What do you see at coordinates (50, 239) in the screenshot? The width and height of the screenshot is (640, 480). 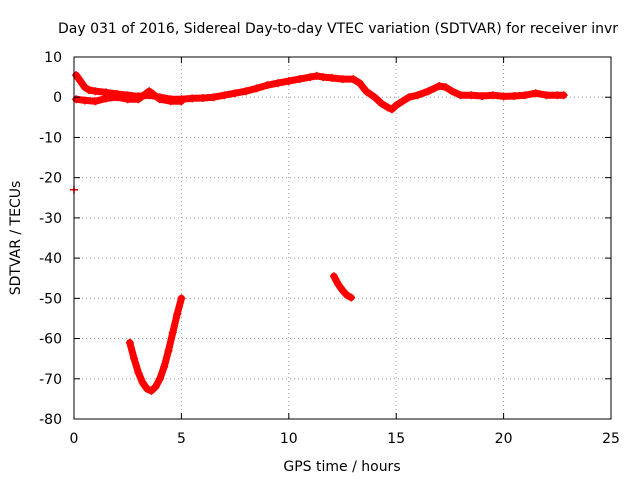 I see `y-tick-labels: 10 0 -10 -20 -30 -40 -50 -60 -70 -80` at bounding box center [50, 239].